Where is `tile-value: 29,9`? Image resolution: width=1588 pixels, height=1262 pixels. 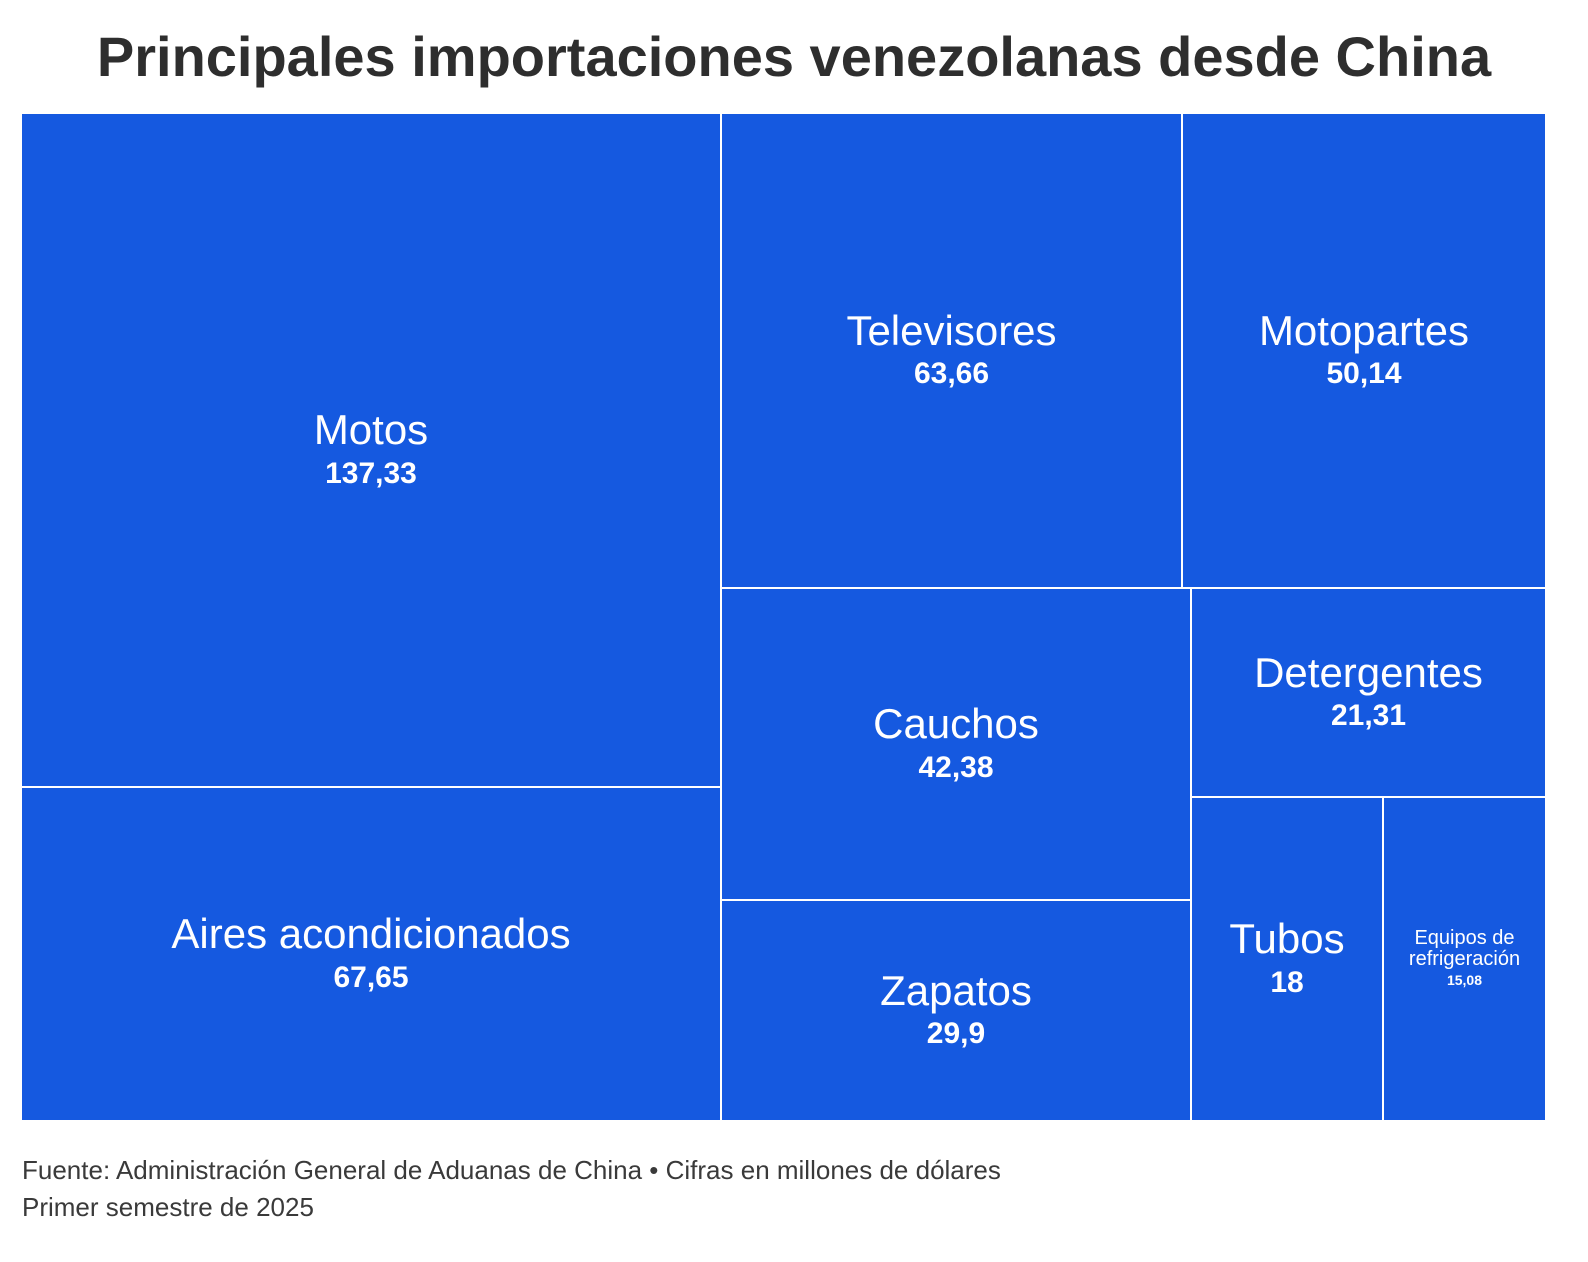 tile-value: 29,9 is located at coordinates (956, 1034).